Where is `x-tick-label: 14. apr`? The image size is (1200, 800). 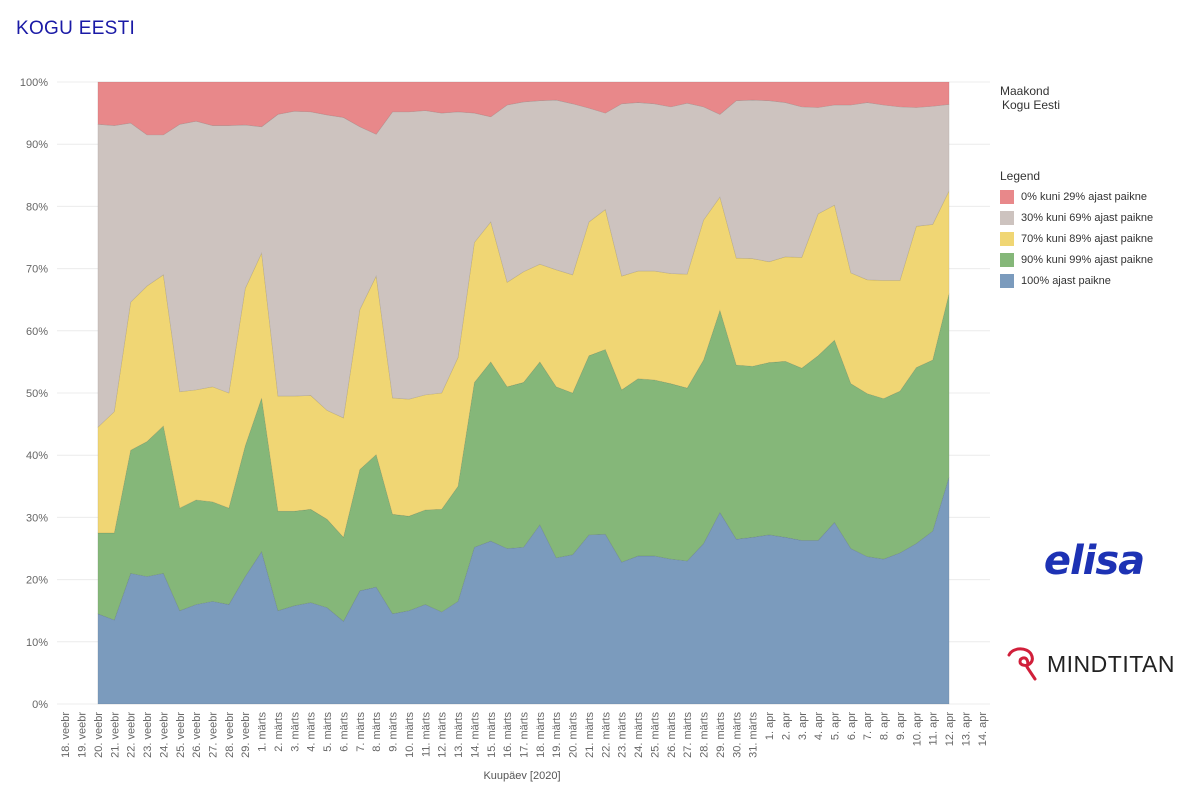 x-tick-label: 14. apr is located at coordinates (983, 729).